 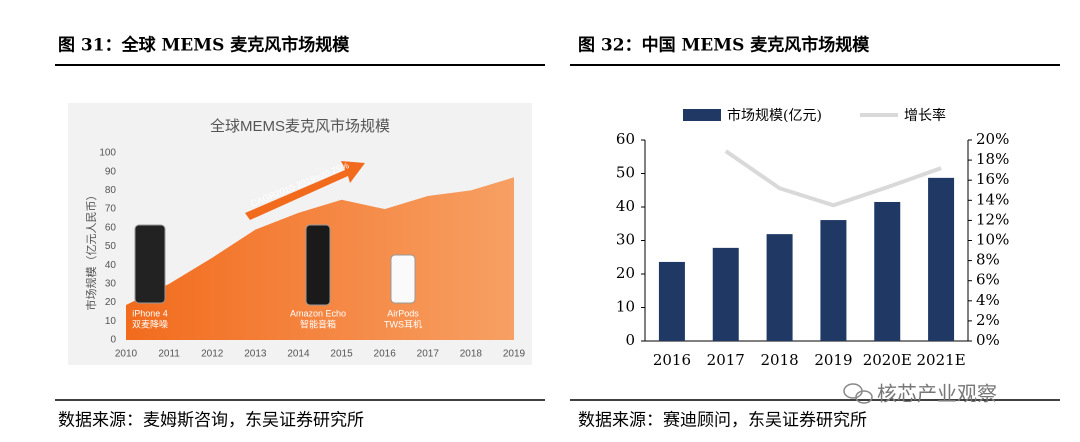 What do you see at coordinates (212, 354) in the screenshot?
I see `x-tick-label: 2012` at bounding box center [212, 354].